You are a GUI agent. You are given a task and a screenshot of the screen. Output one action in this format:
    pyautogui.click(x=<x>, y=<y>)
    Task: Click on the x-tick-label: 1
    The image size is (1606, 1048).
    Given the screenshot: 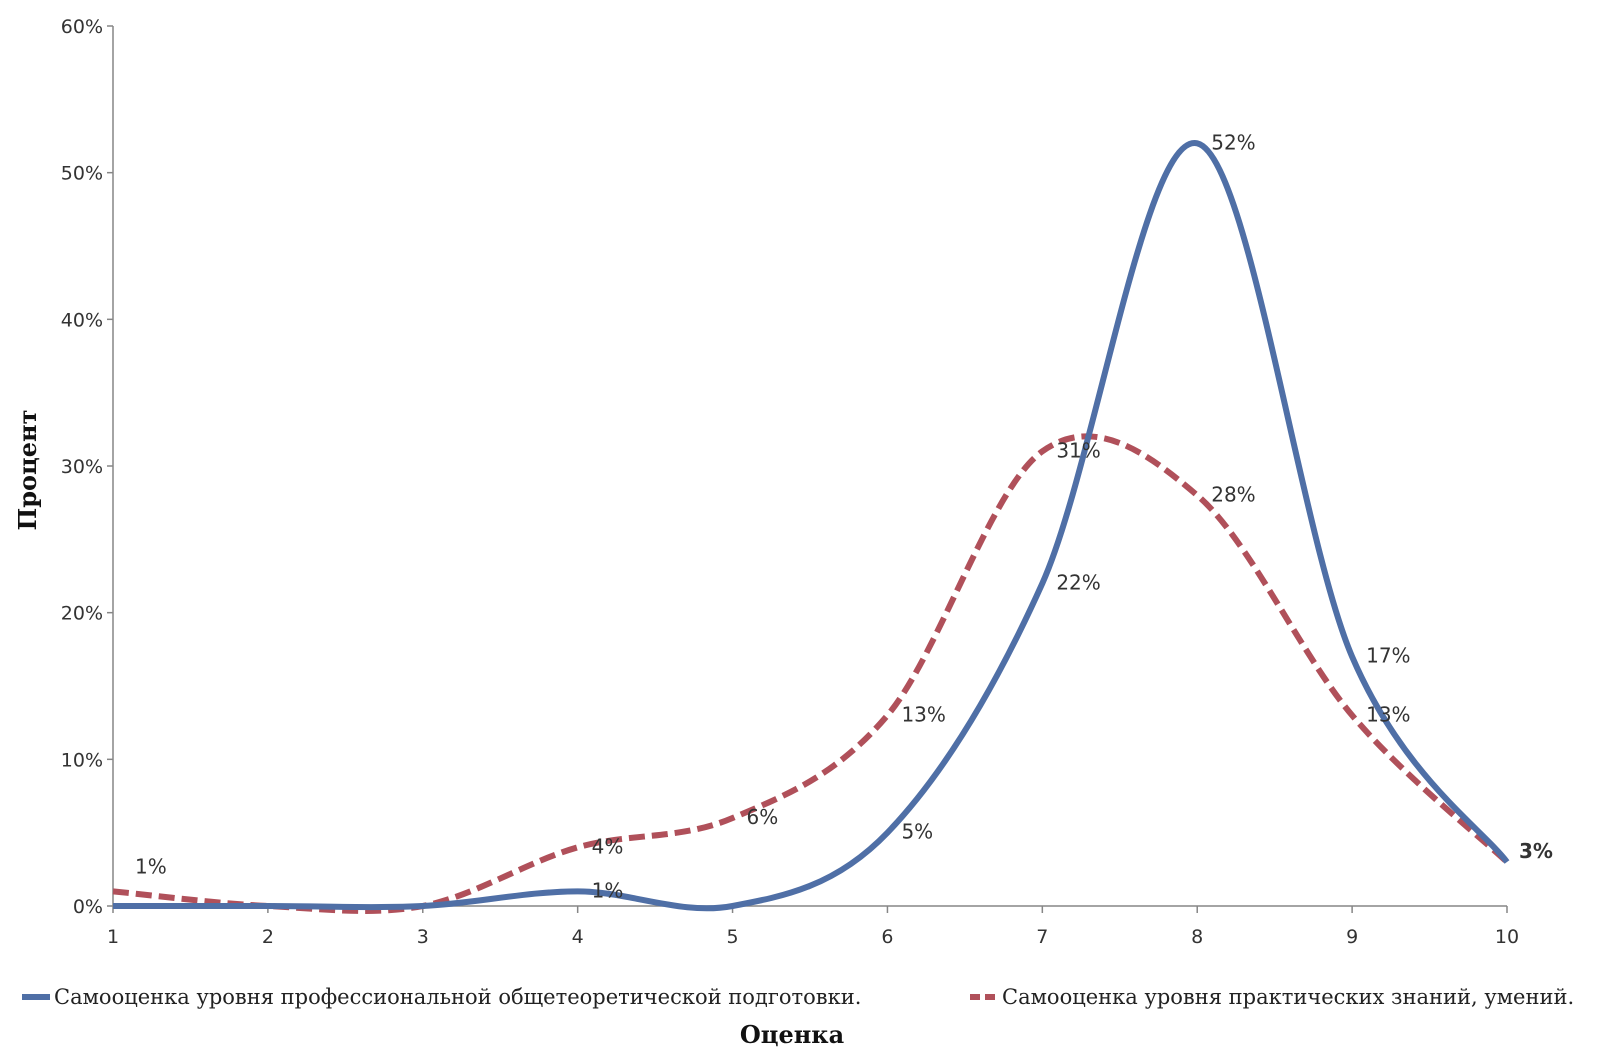 What is the action you would take?
    pyautogui.click(x=113, y=937)
    